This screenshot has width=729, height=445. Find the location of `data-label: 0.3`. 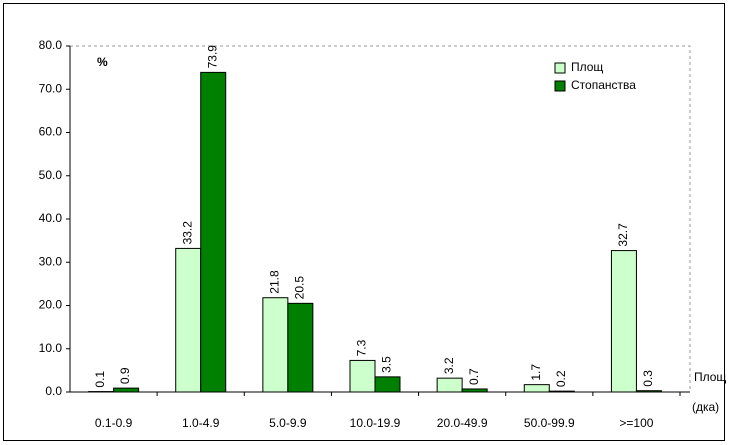

data-label: 0.3 is located at coordinates (648, 378).